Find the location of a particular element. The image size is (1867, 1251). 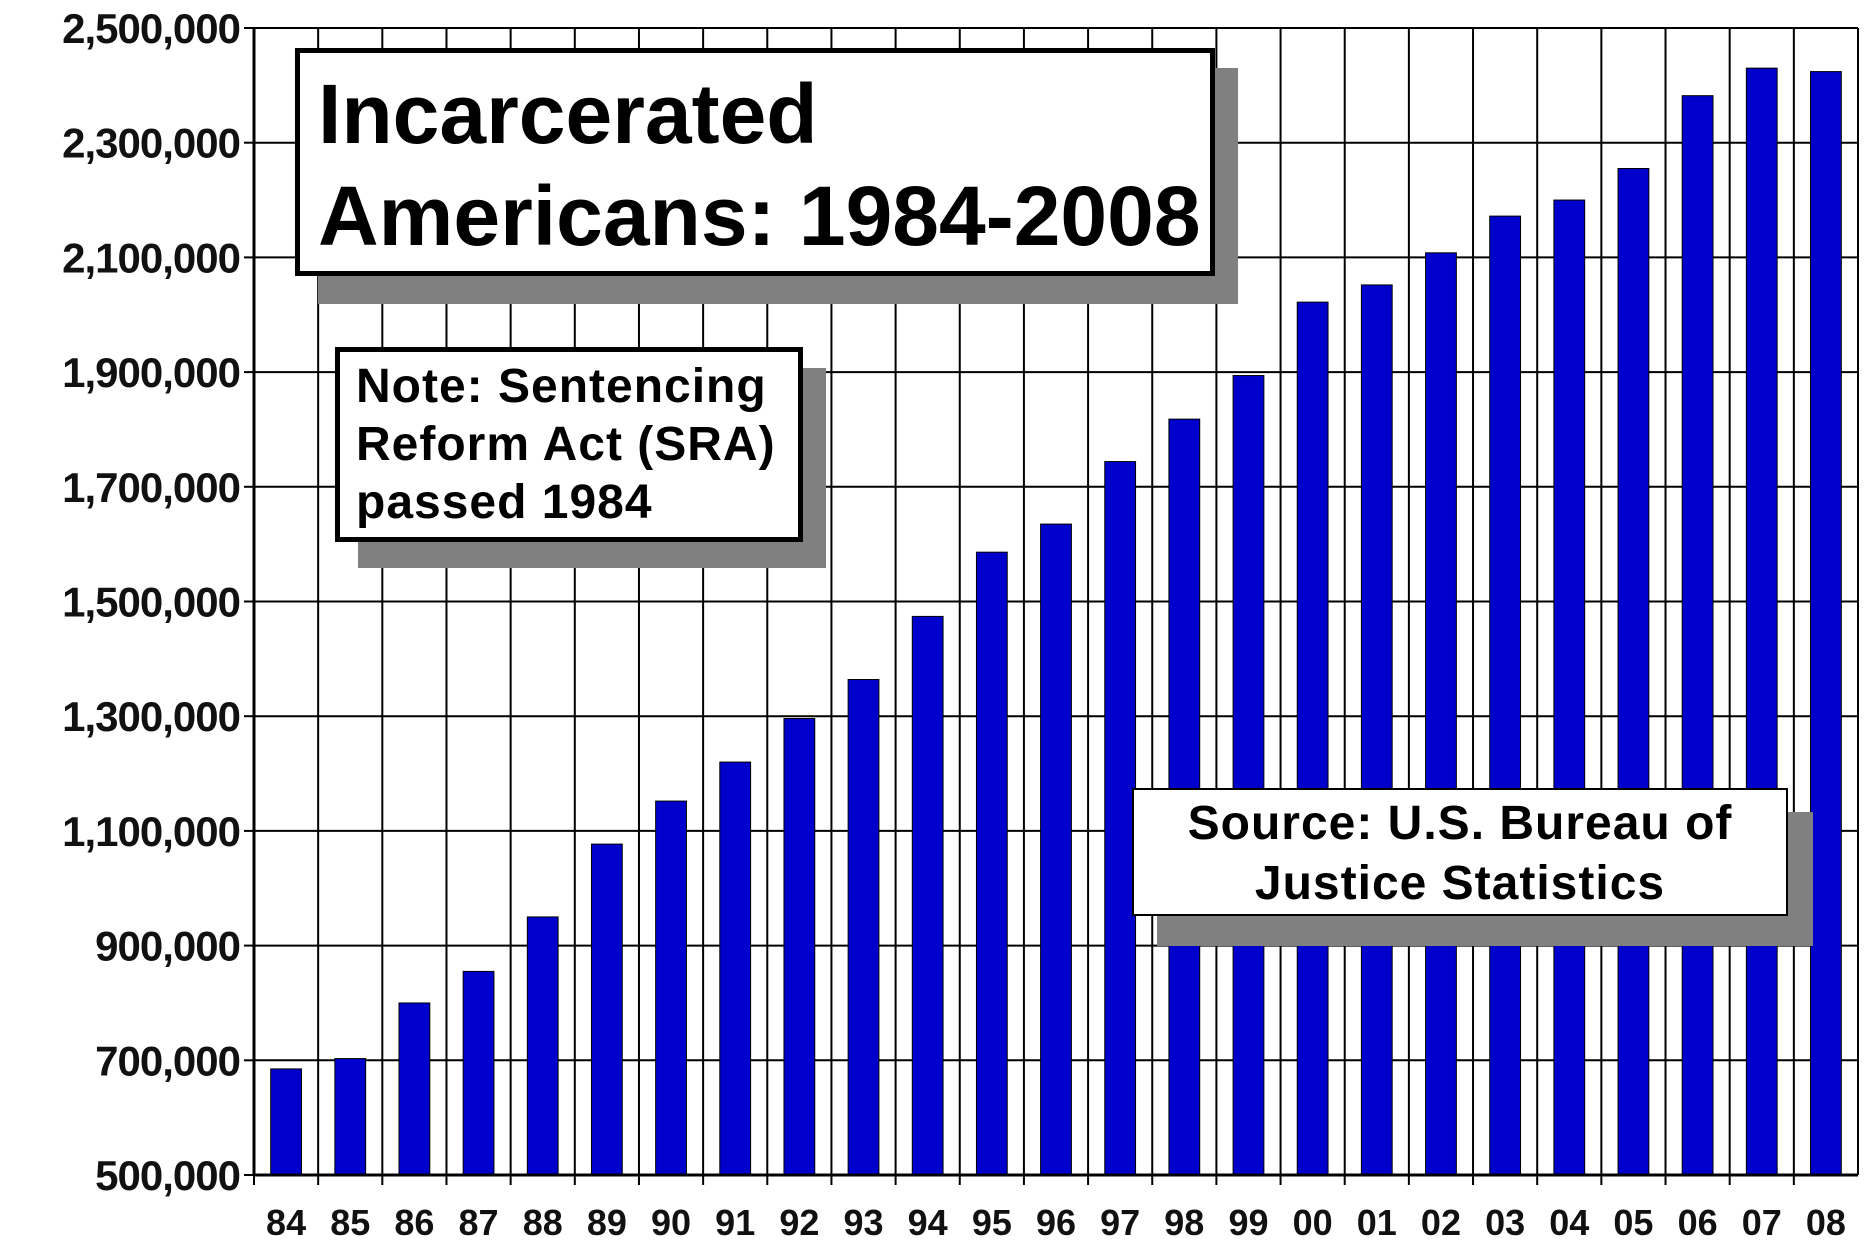

x-tick-label: 04 is located at coordinates (1569, 1222).